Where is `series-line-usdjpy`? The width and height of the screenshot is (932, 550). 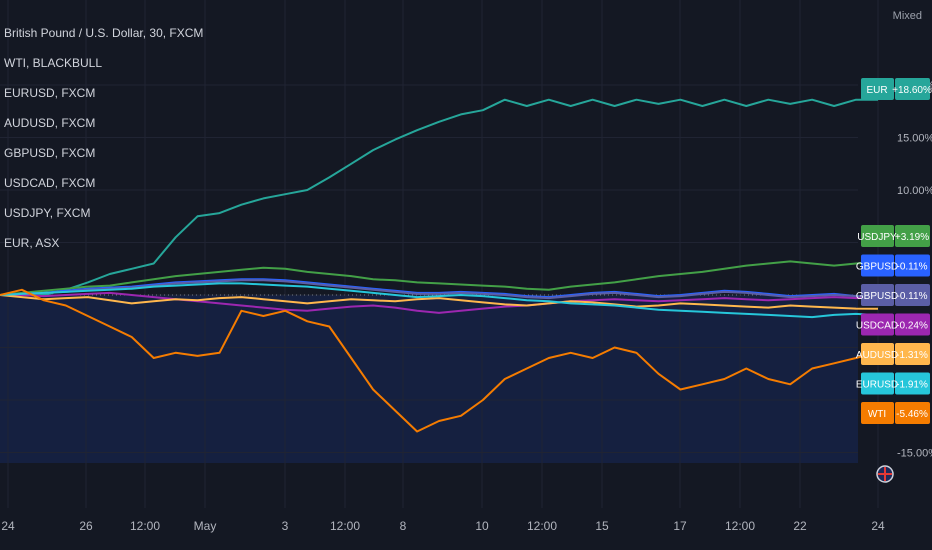 series-line-usdjpy is located at coordinates (439, 278).